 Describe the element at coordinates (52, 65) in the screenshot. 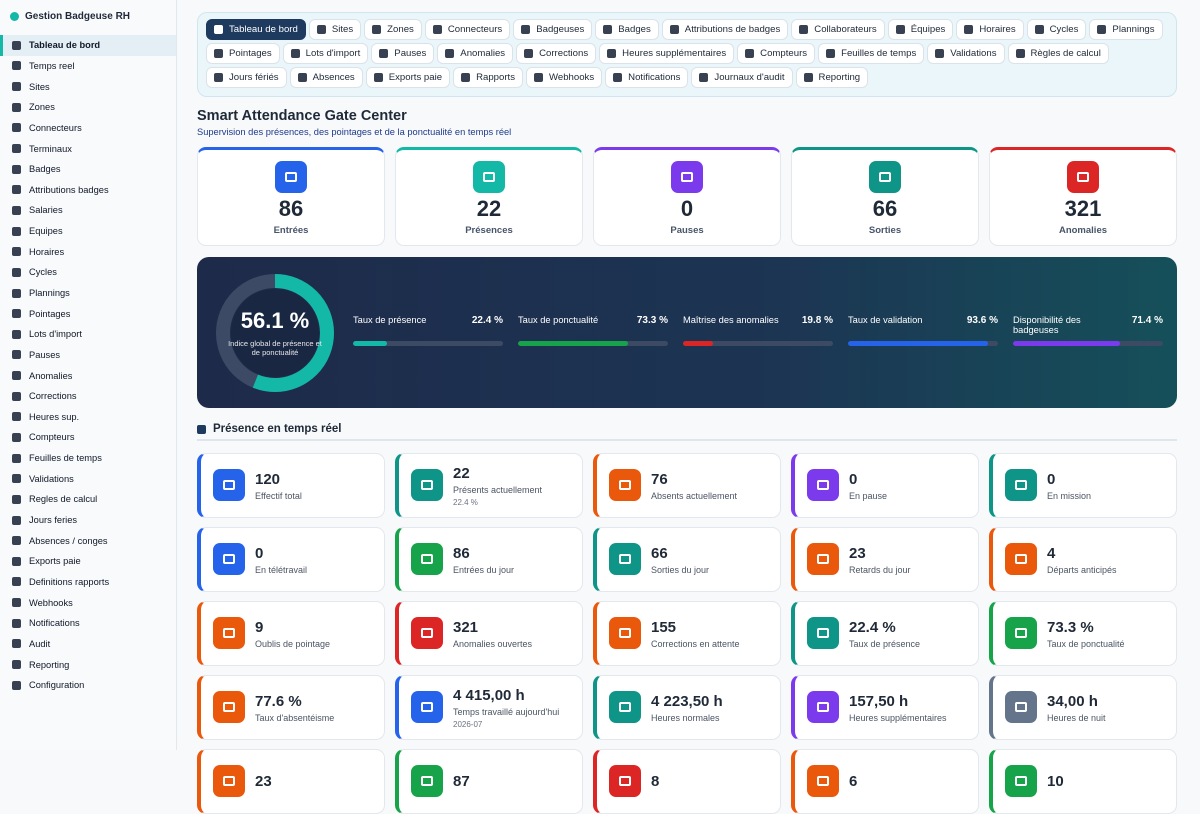

I see `sidebar-item-label: Temps reel` at that location.